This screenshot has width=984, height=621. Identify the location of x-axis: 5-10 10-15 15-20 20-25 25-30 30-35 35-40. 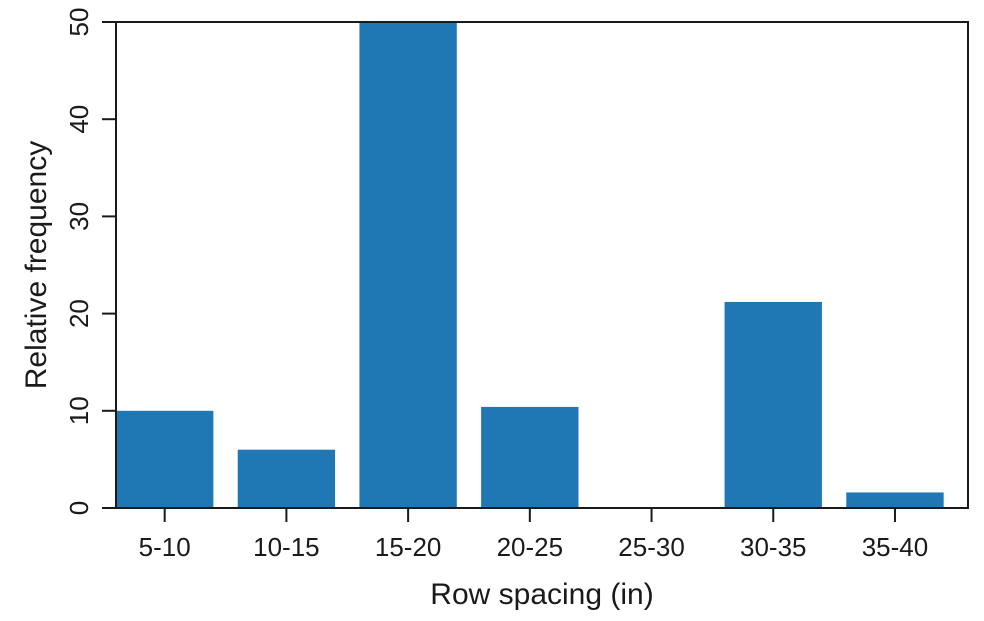
(534, 535).